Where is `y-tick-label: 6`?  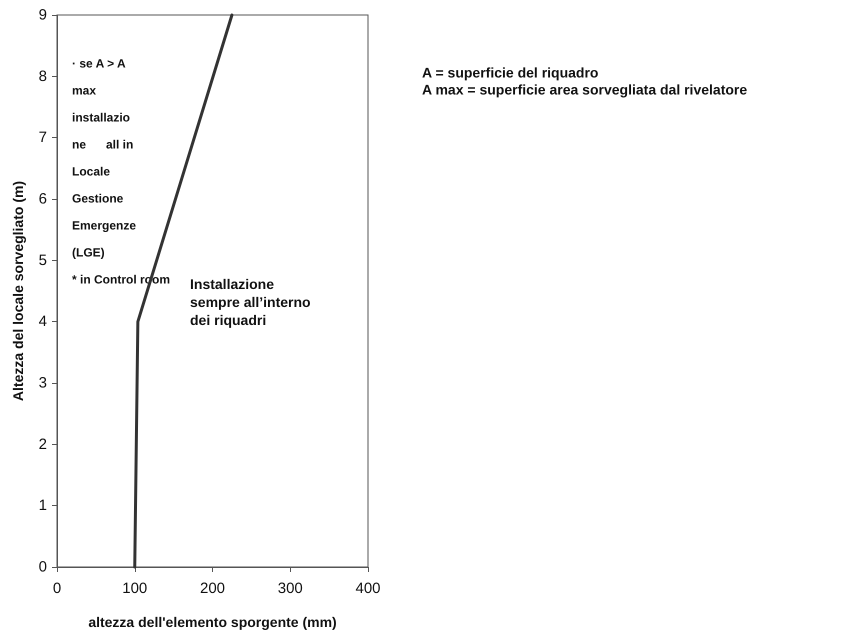 y-tick-label: 6 is located at coordinates (42, 199).